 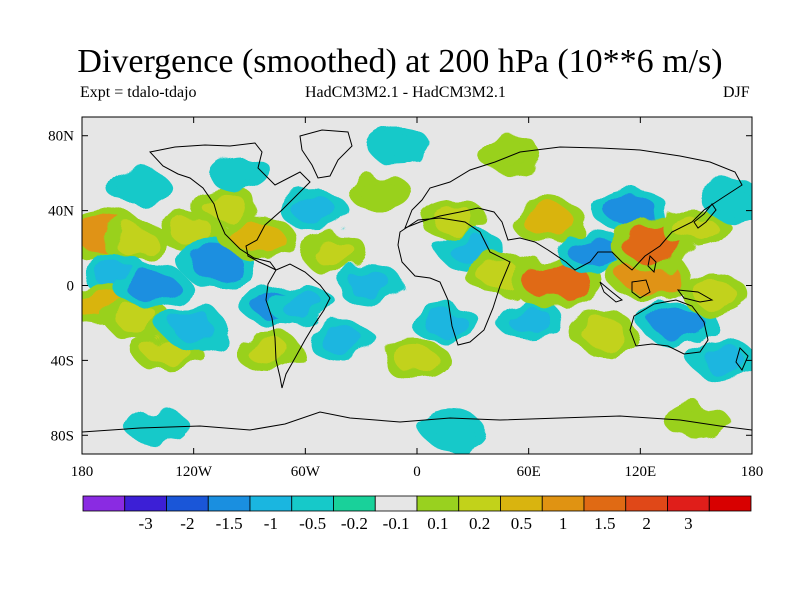 What do you see at coordinates (454, 281) in the screenshot?
I see `coastline-africa` at bounding box center [454, 281].